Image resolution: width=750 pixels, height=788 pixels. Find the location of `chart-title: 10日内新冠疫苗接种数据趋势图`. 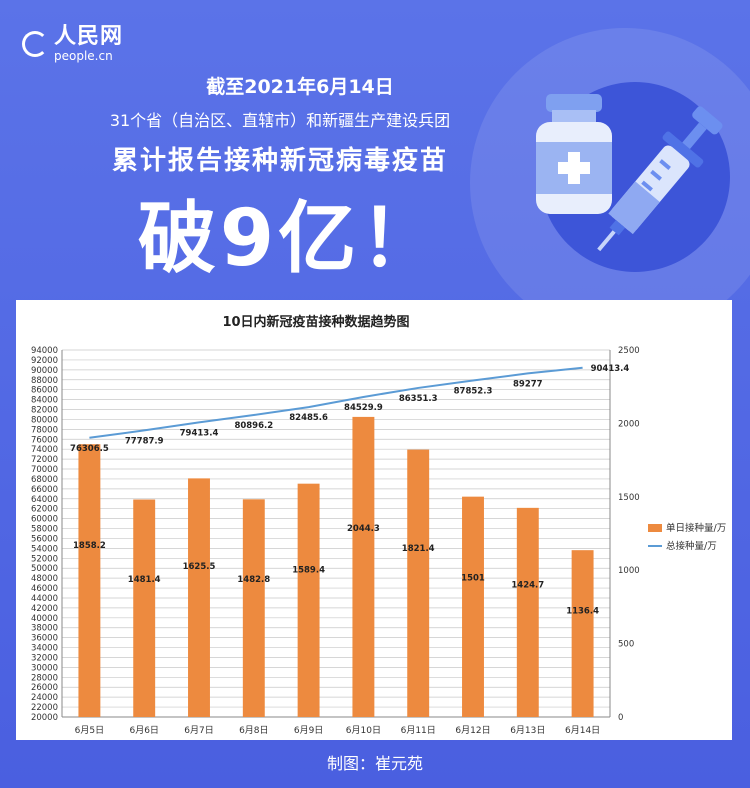

chart-title: 10日内新冠疫苗接种数据趋势图 is located at coordinates (315, 322).